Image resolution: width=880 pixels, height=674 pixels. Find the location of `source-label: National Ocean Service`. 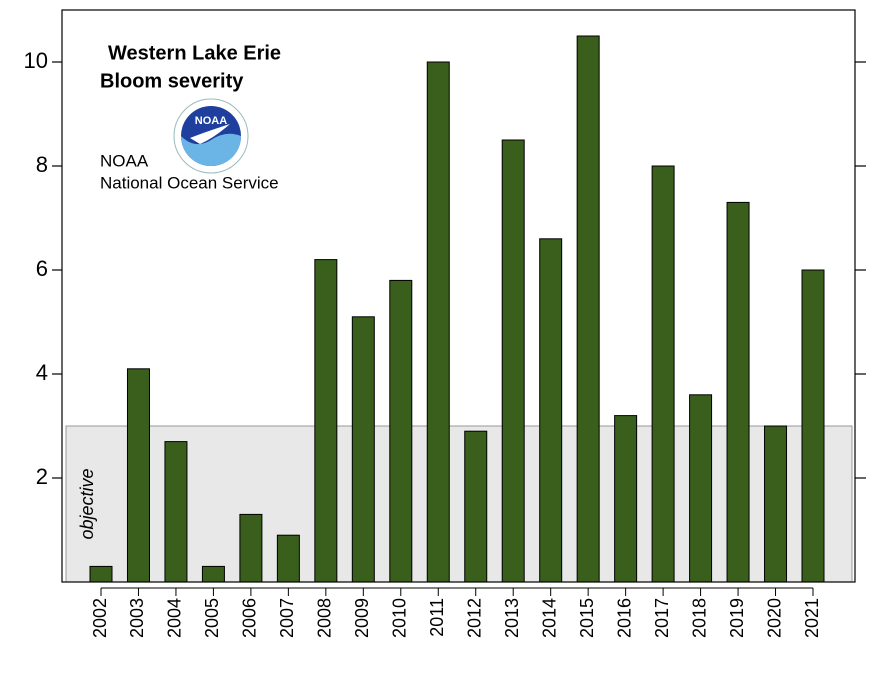

source-label: National Ocean Service is located at coordinates (189, 182).